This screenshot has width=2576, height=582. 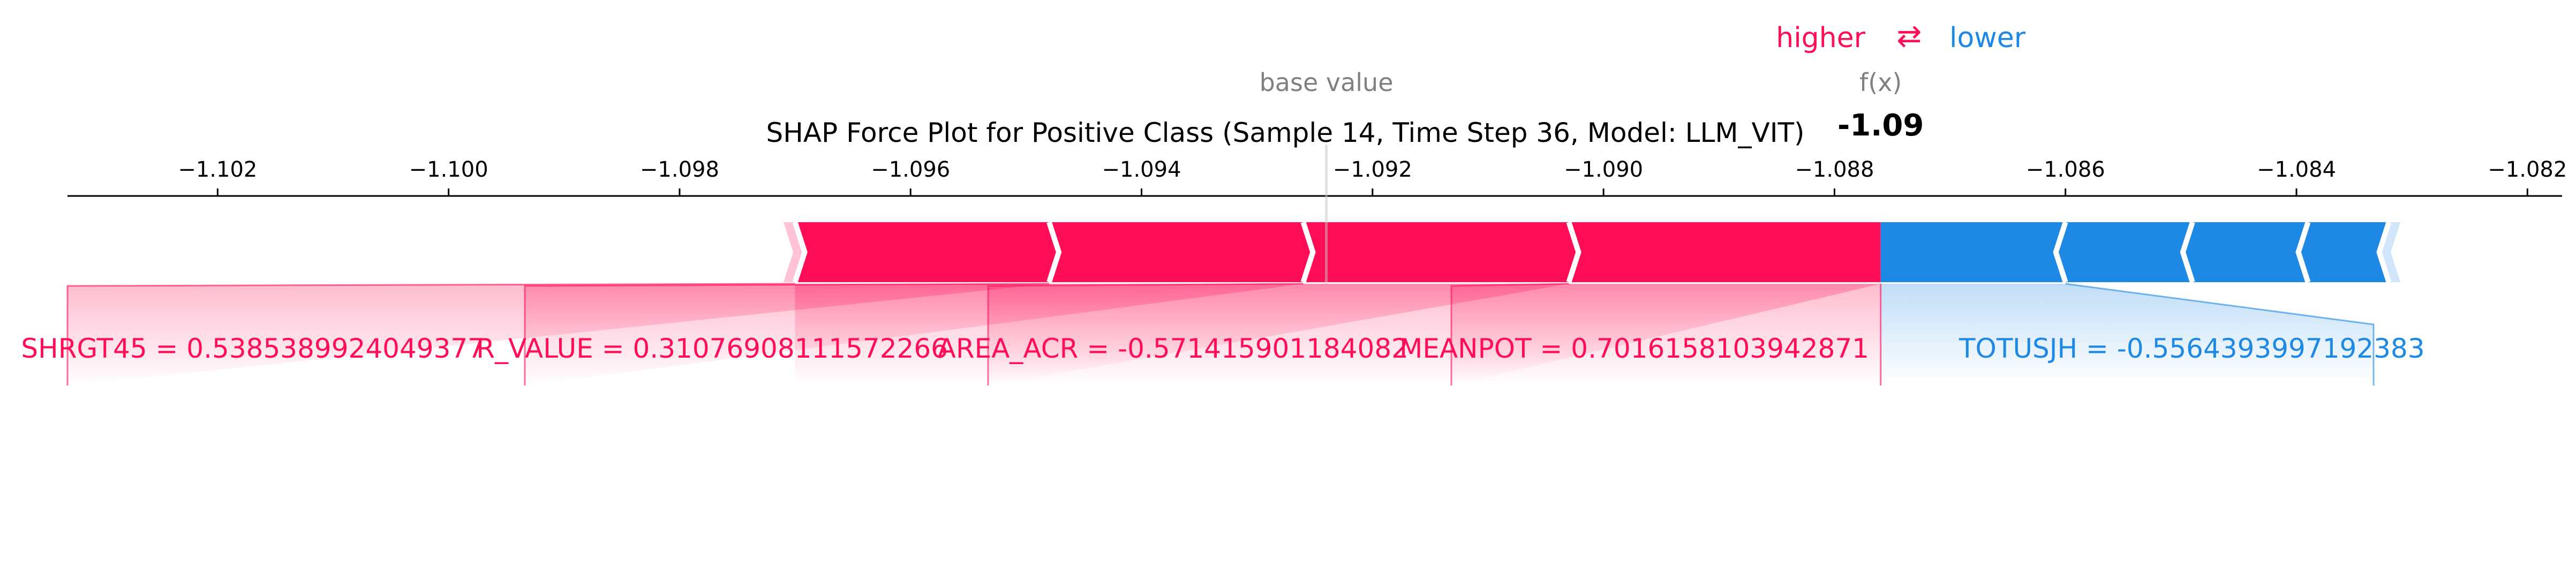 I want to click on negative-label-shade, so click(x=2127, y=335).